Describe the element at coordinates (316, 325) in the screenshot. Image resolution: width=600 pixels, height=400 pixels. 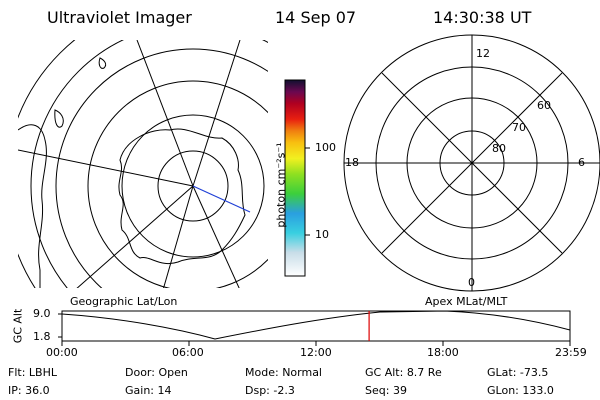
I see `altitude-curve` at that location.